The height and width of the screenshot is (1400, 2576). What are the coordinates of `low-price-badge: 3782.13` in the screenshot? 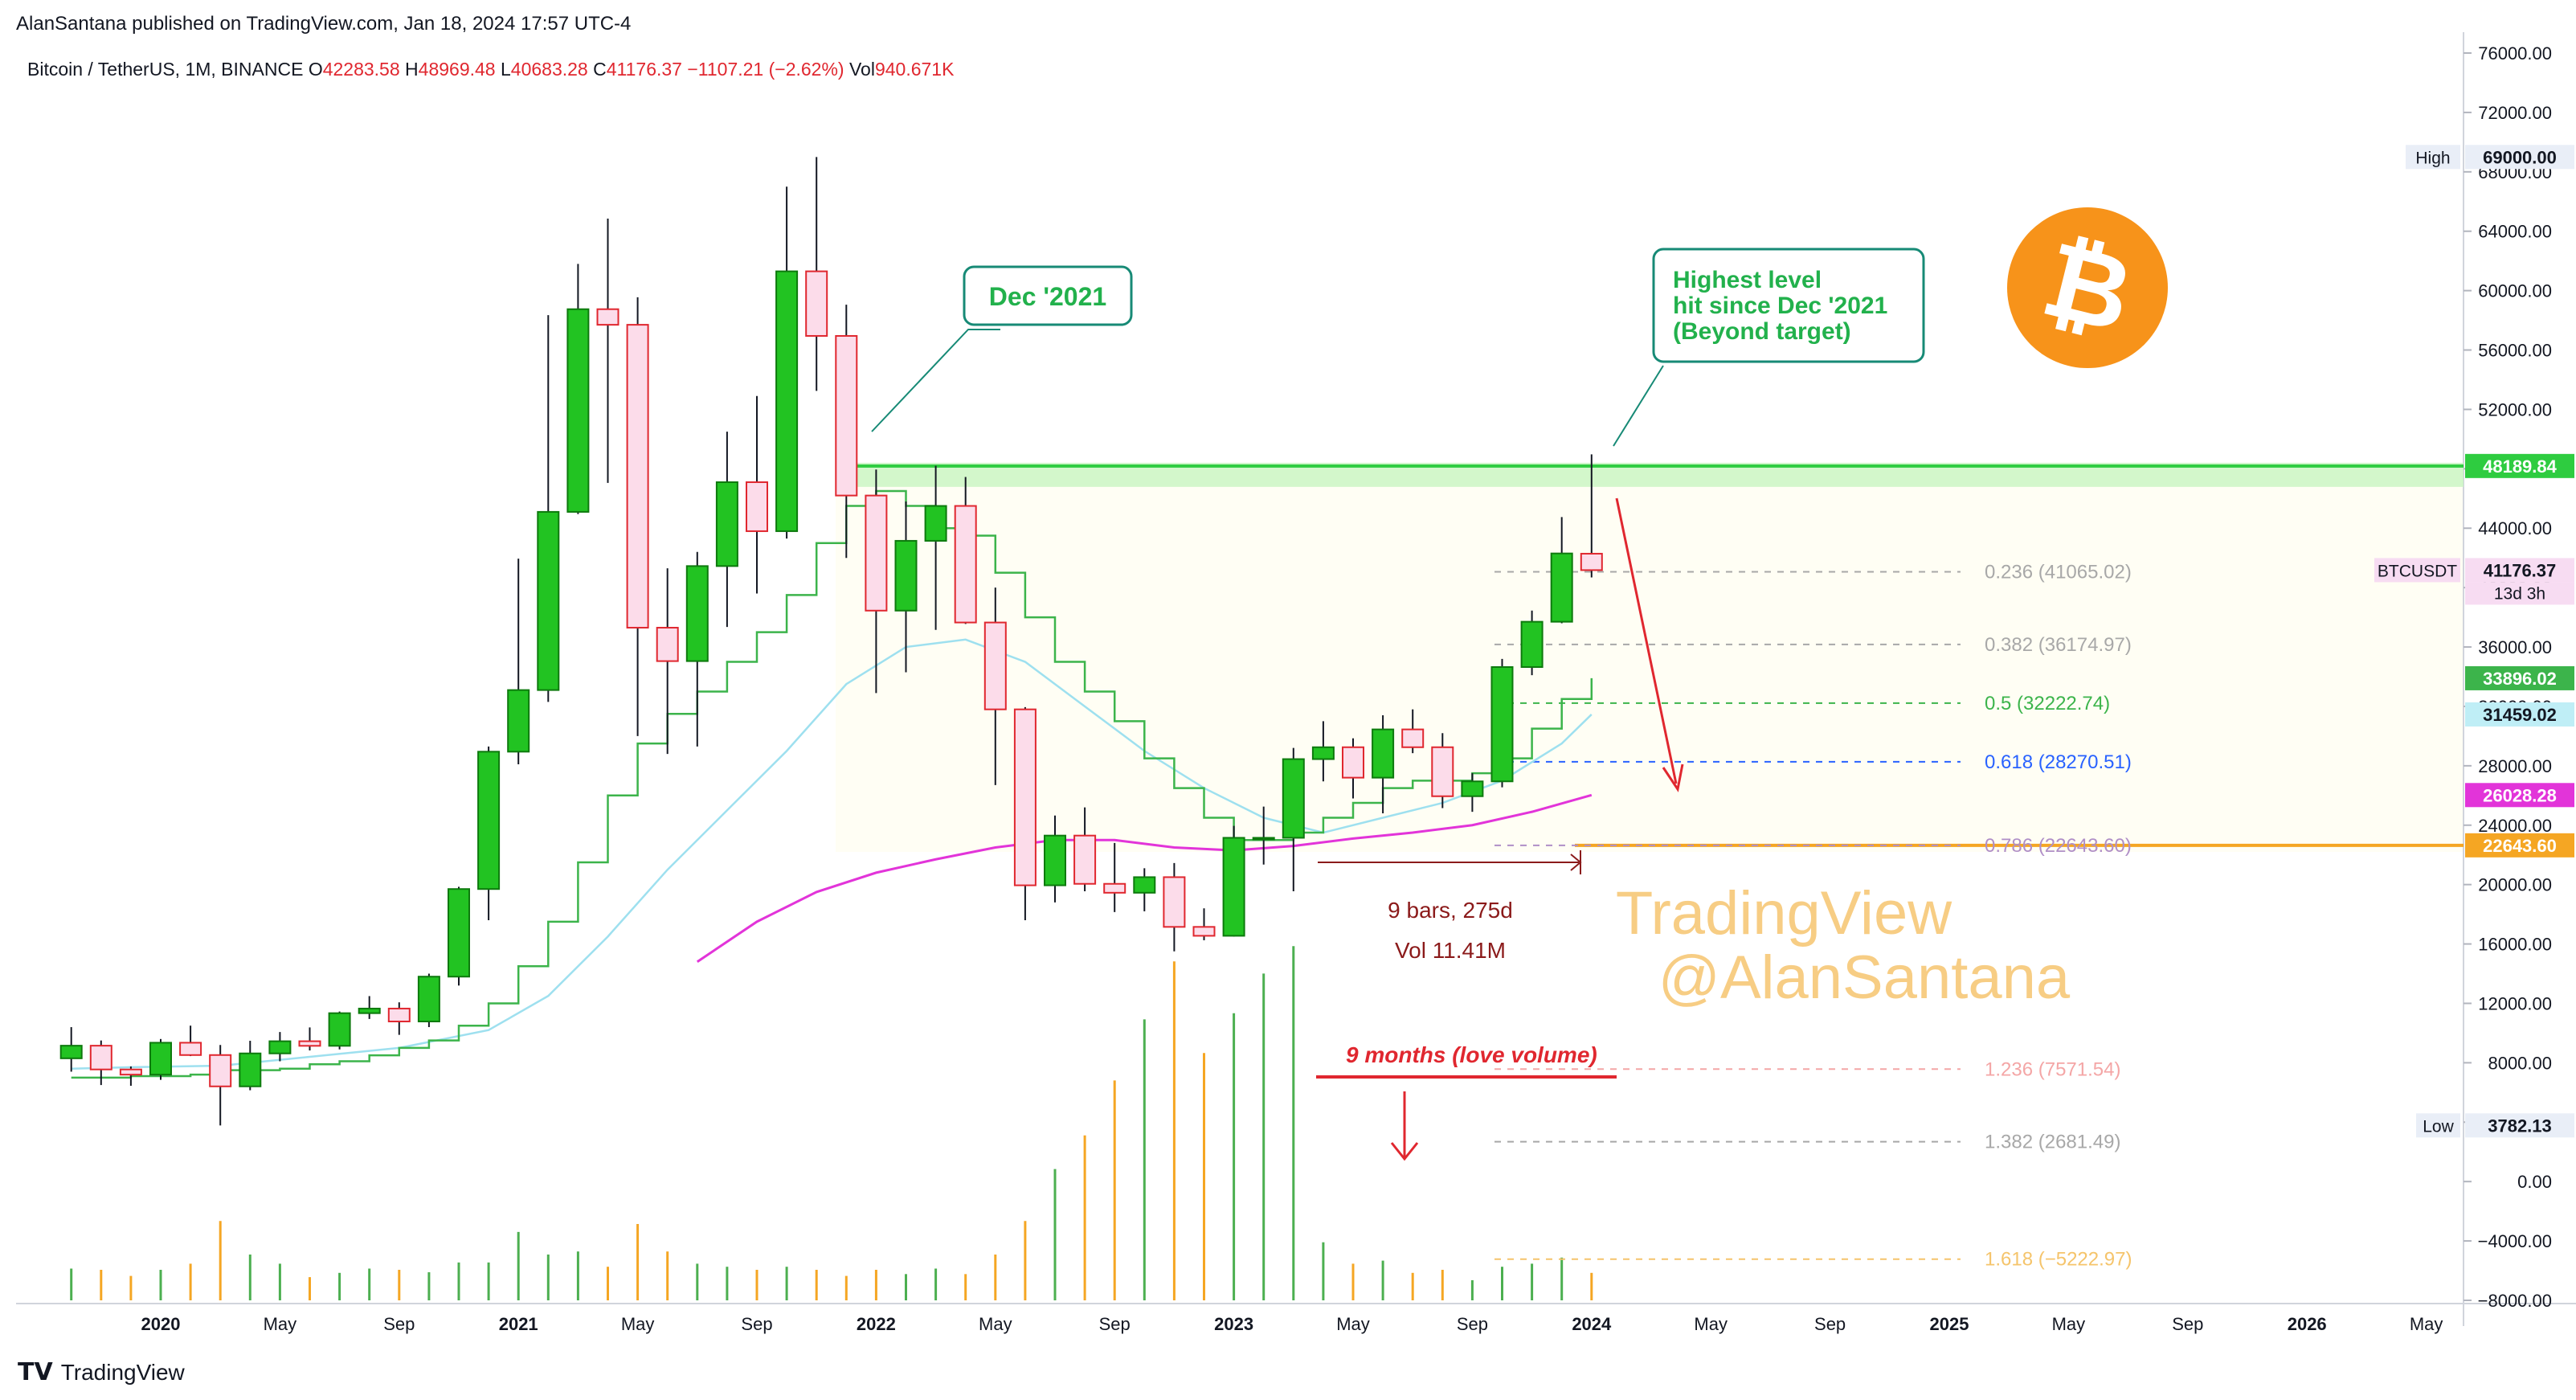 It's located at (2519, 1125).